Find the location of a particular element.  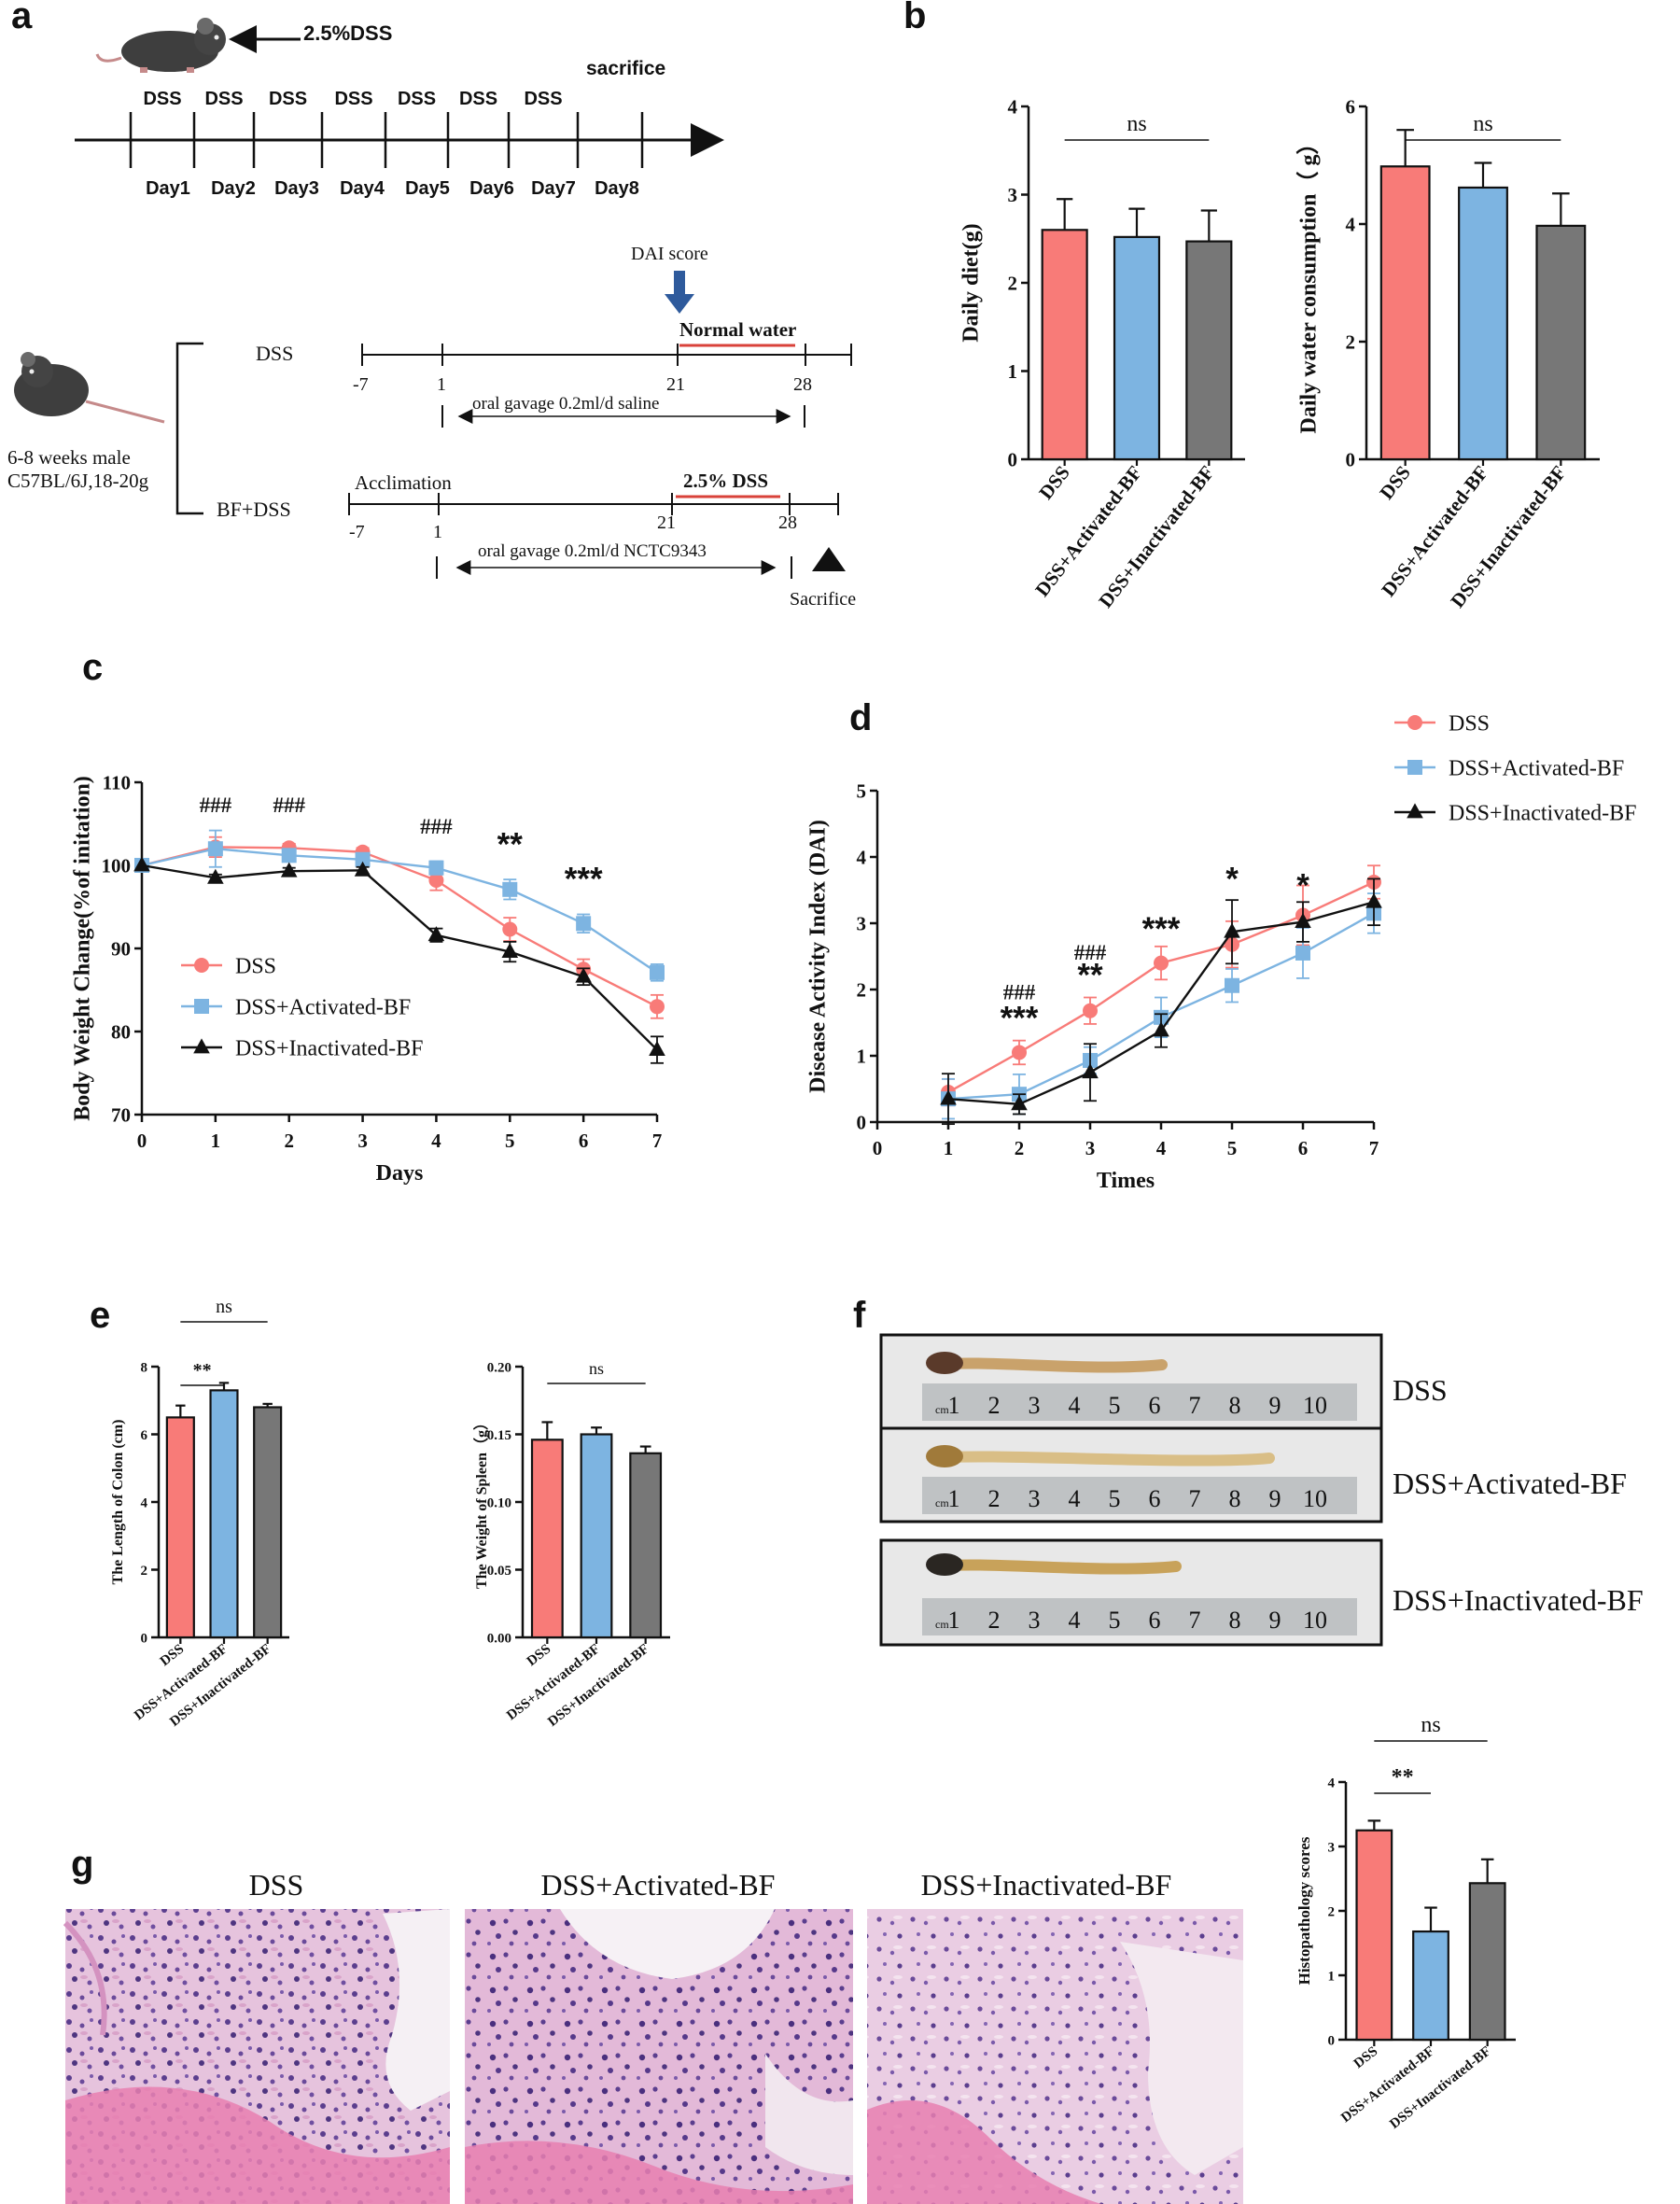

significance-label: * is located at coordinates (1302, 886).